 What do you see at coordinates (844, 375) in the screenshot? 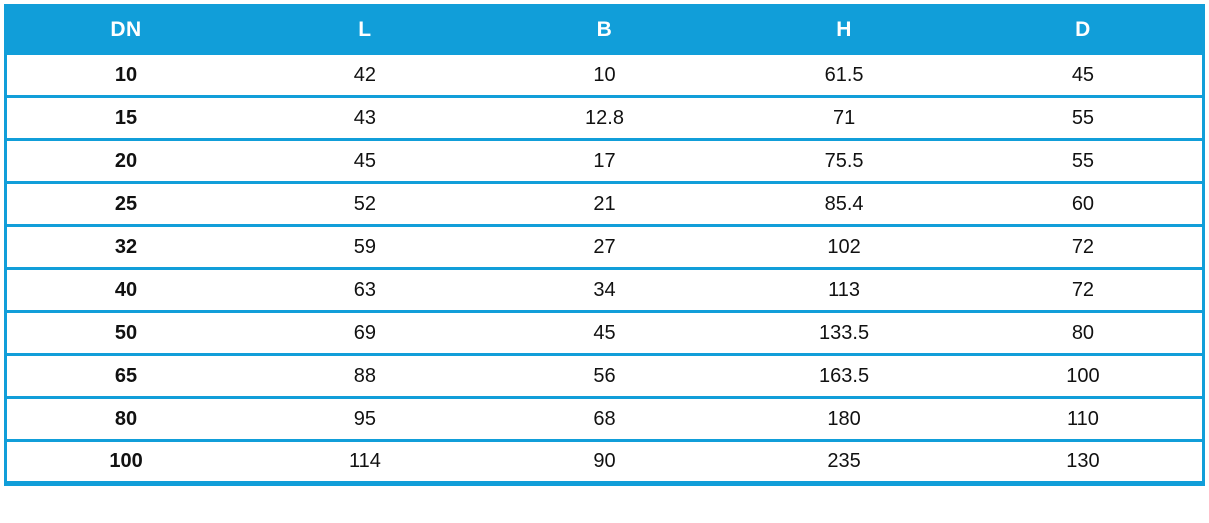
I see `cell-h: 163.5` at bounding box center [844, 375].